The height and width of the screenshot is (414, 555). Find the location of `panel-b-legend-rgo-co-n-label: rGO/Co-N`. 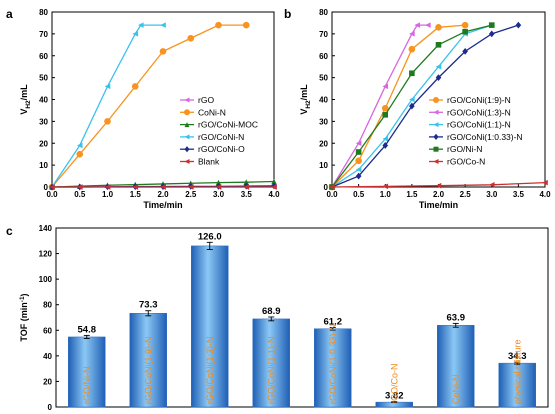

panel-b-legend-rgo-co-n-label: rGO/Co-N is located at coordinates (466, 162).